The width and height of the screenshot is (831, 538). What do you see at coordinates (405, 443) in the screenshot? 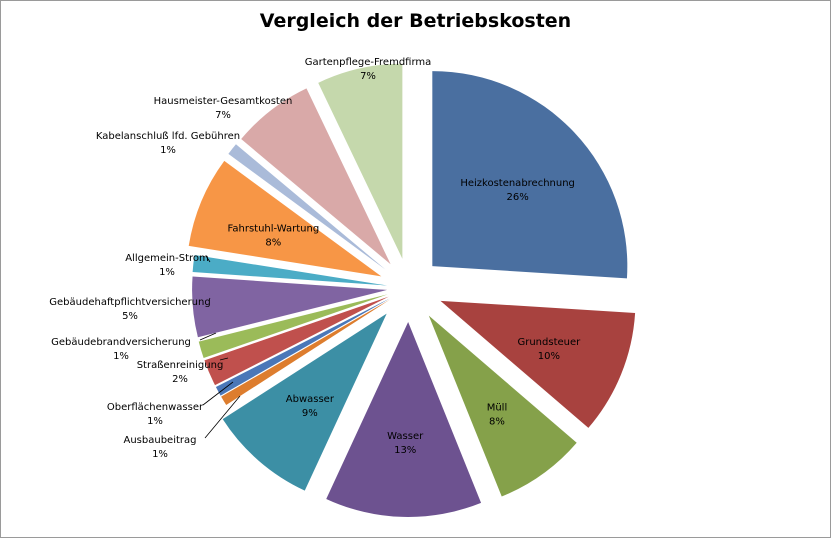
I see `slice-label: Wasser 13%` at bounding box center [405, 443].